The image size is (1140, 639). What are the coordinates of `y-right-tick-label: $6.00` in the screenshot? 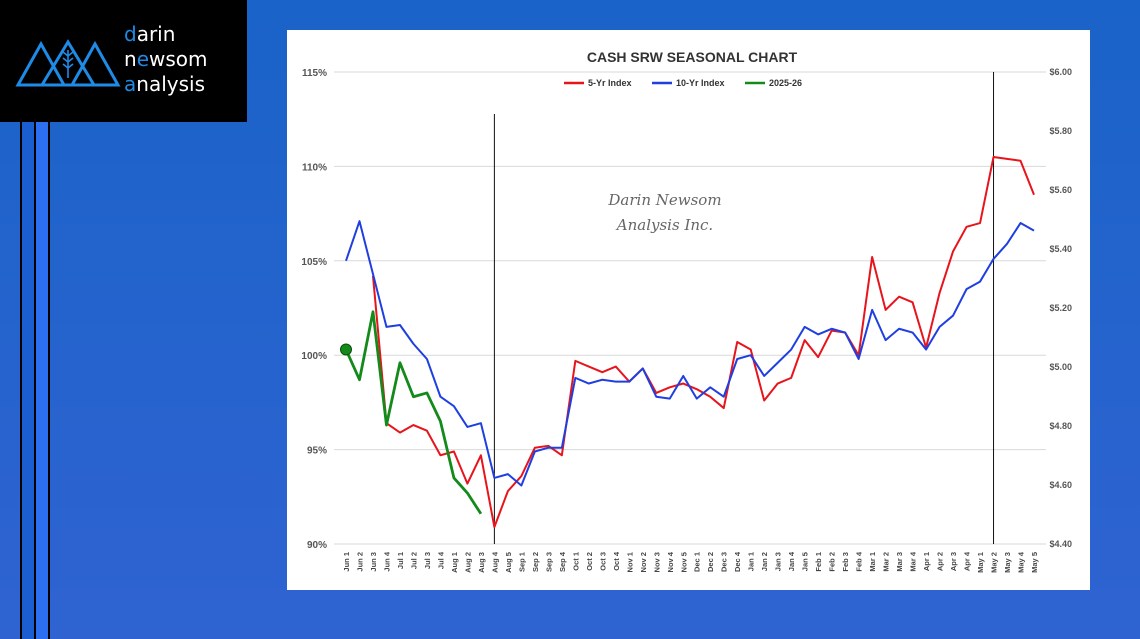 It's located at (1060, 72).